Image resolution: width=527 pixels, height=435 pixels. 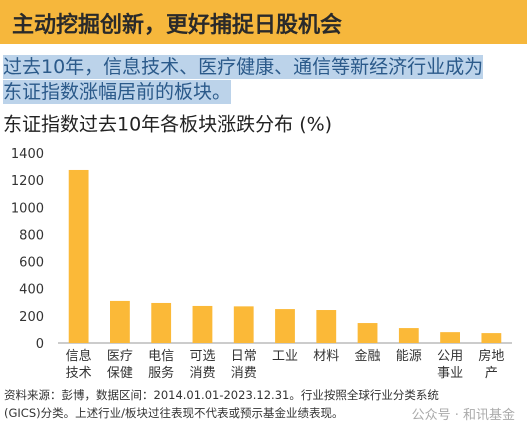 I want to click on banner: 主动挖掘创新，更好捕捉日股机会, so click(x=263, y=22).